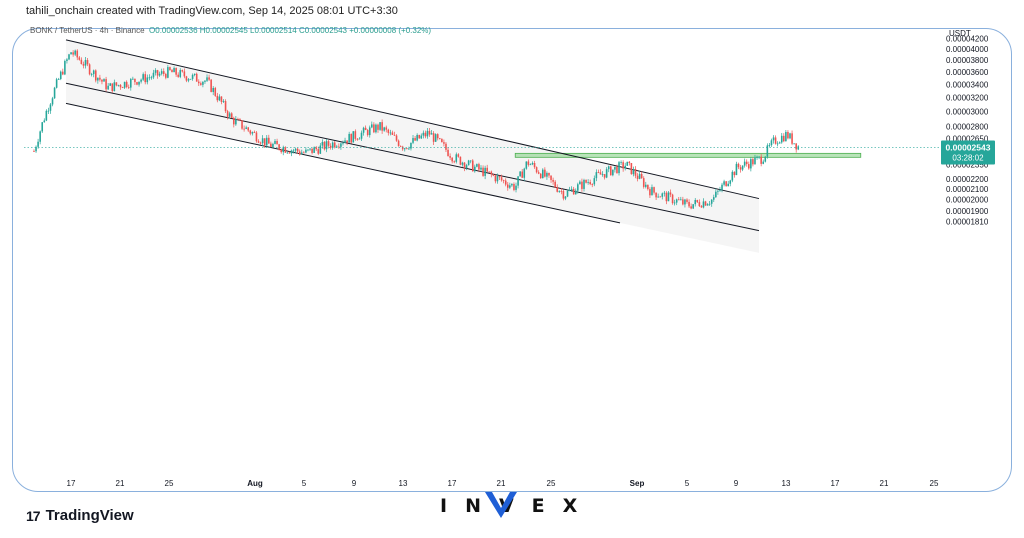  I want to click on invex-v-logo-icon, so click(501, 505).